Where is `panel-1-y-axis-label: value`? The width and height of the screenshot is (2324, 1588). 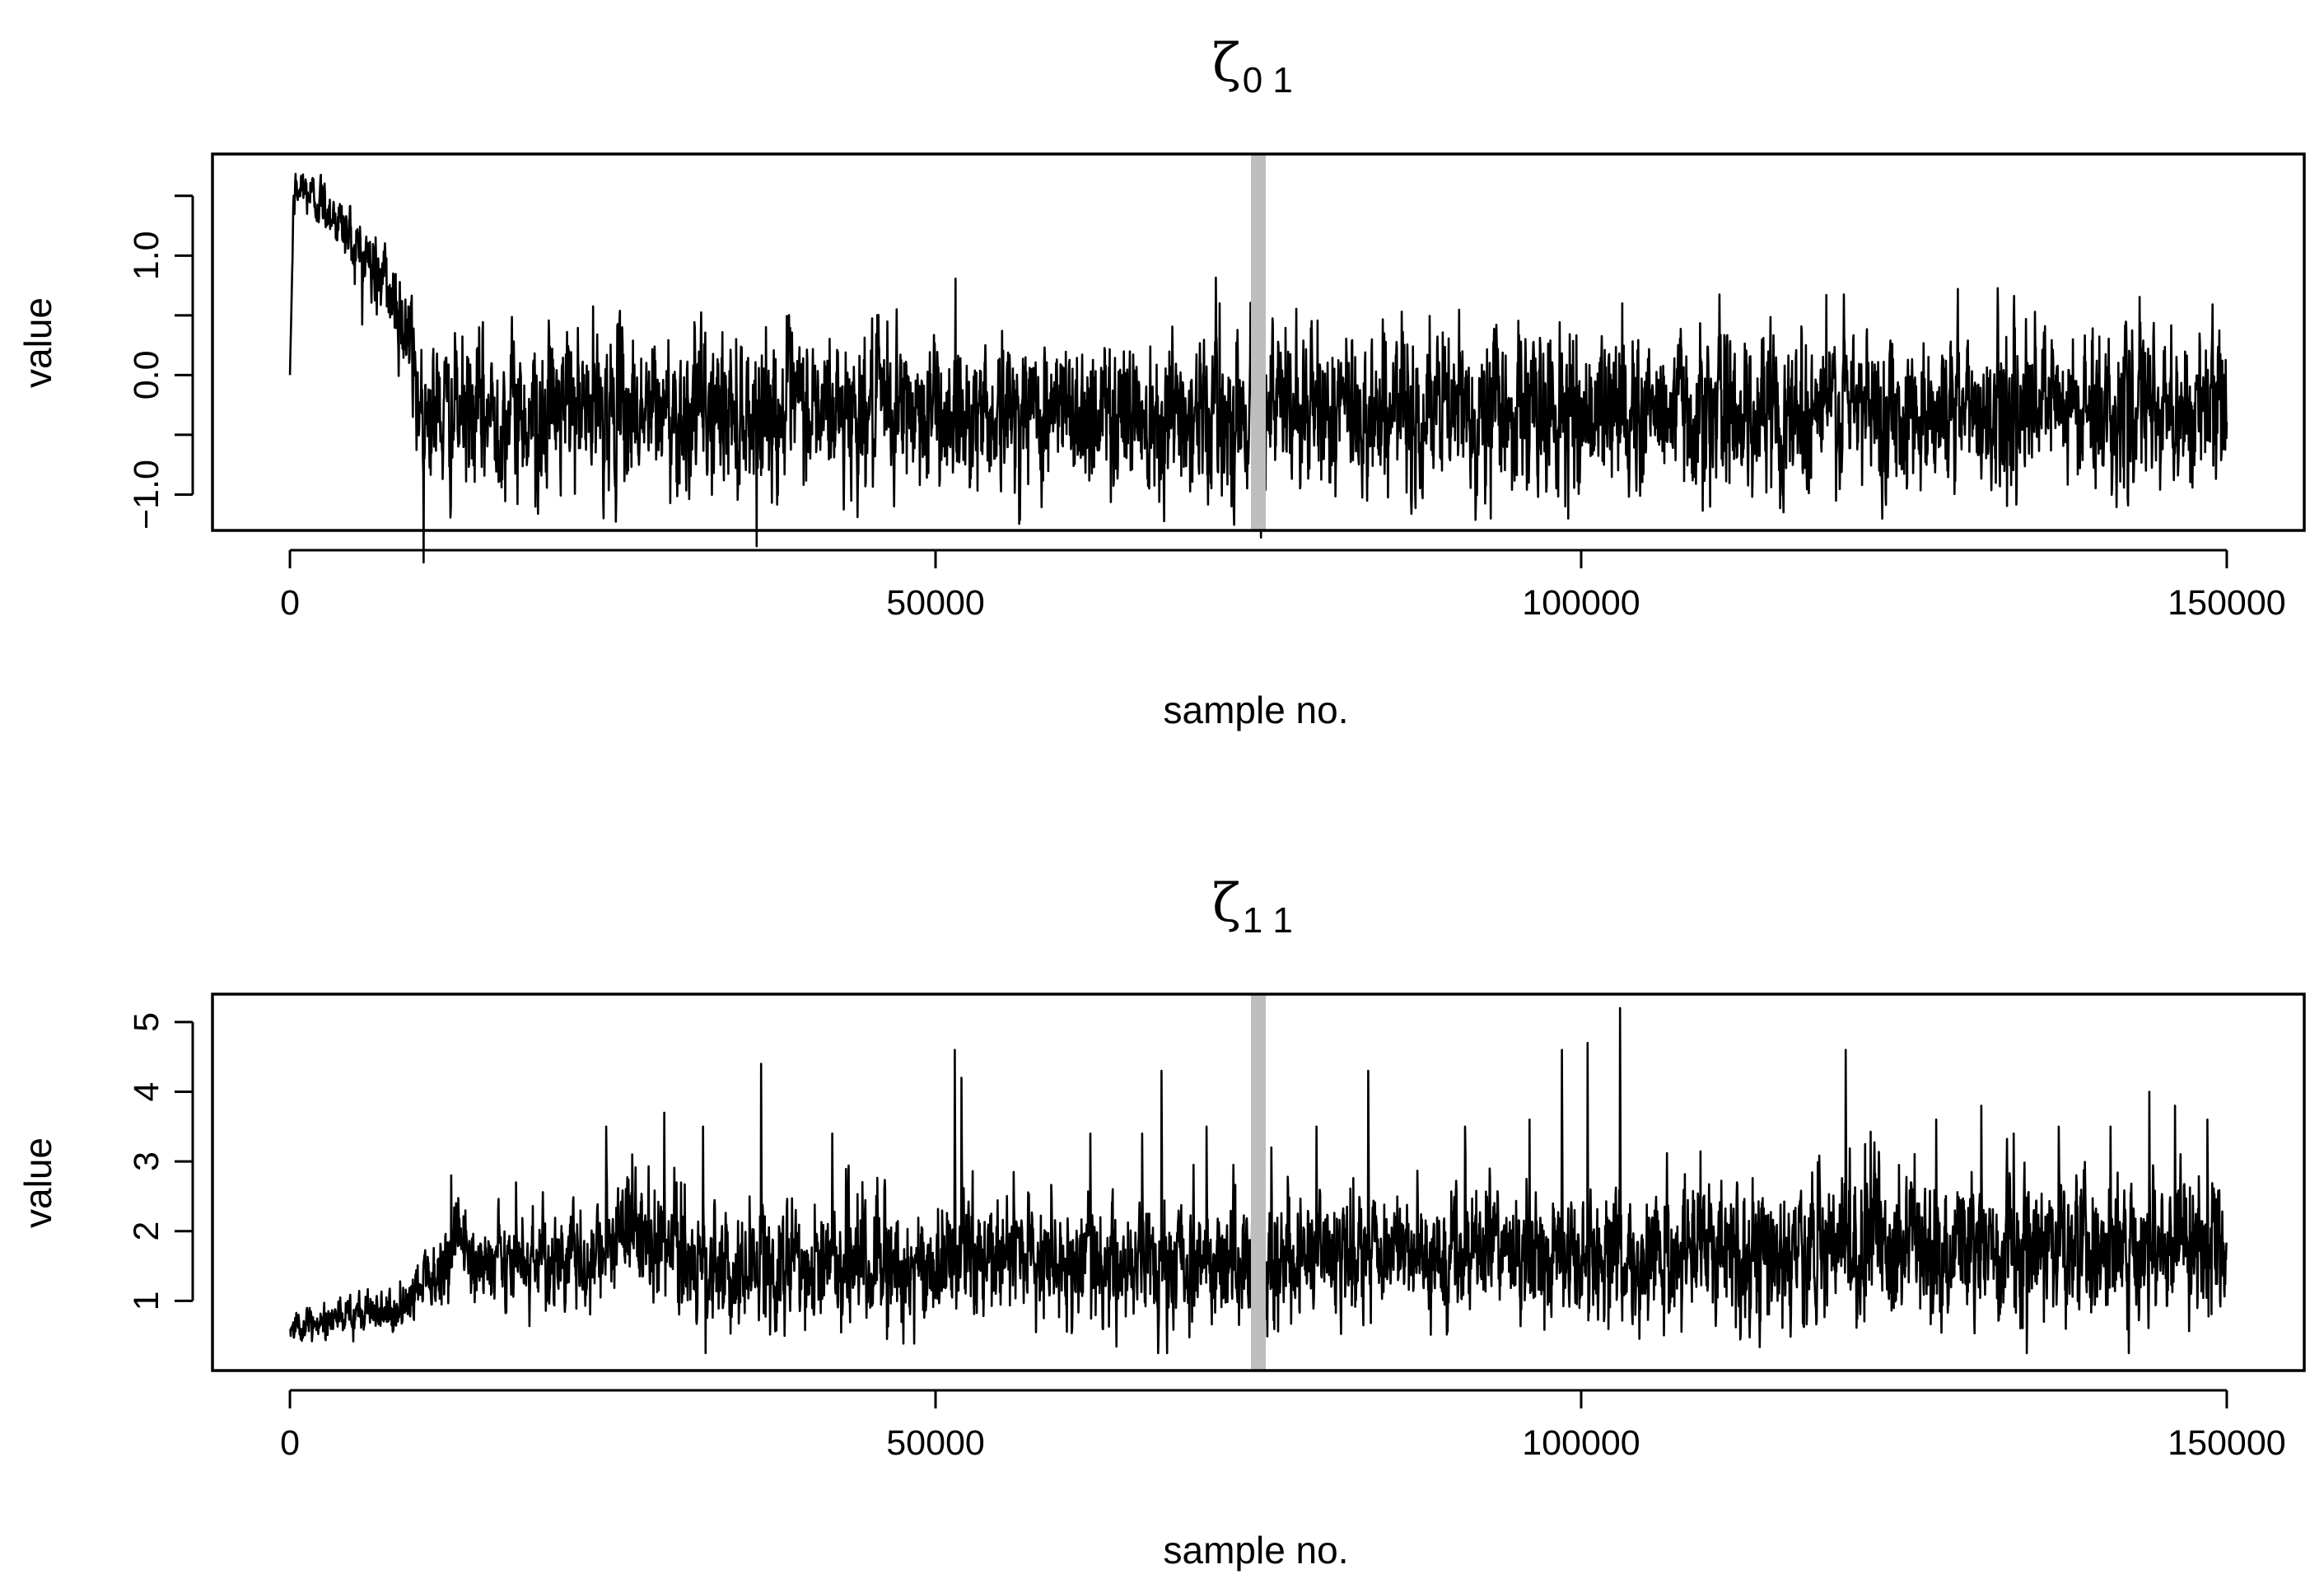 panel-1-y-axis-label: value is located at coordinates (37, 342).